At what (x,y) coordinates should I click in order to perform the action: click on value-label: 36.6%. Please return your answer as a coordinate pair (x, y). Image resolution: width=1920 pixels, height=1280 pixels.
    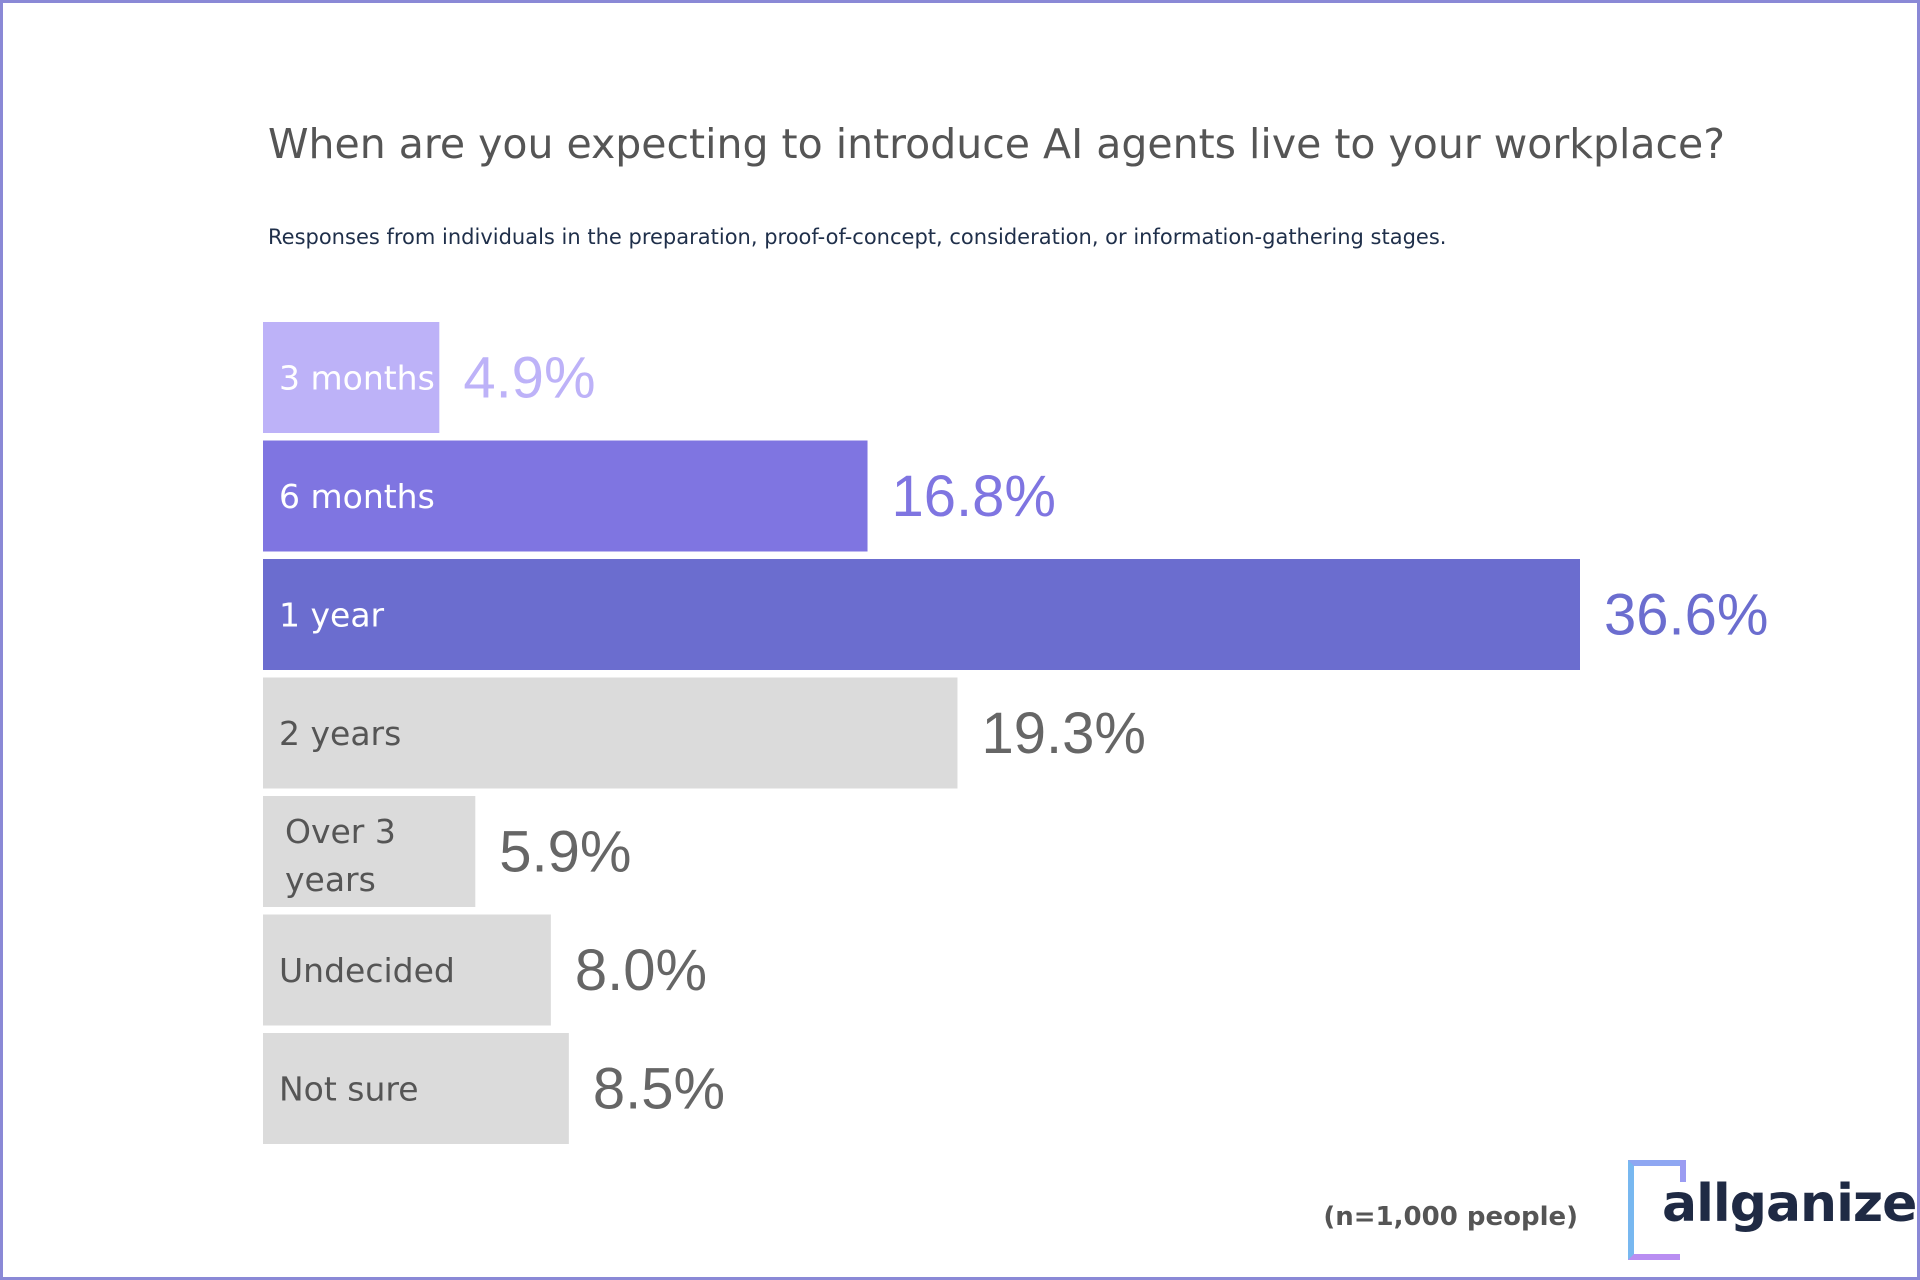
    Looking at the image, I should click on (1686, 615).